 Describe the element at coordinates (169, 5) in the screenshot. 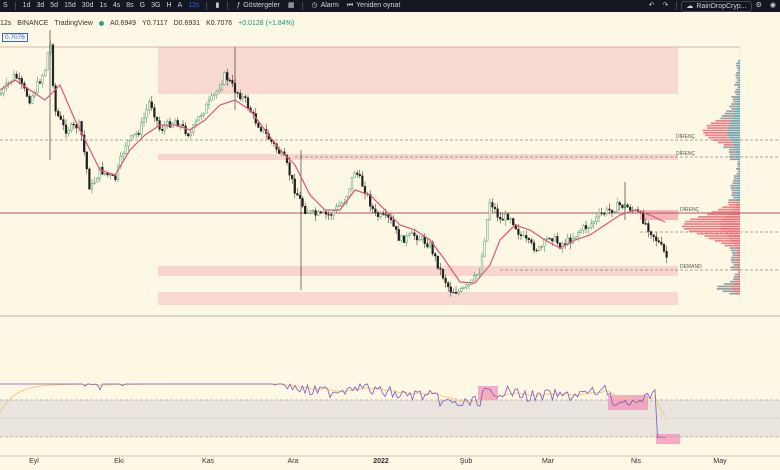

I see `timeframe-h: H` at that location.